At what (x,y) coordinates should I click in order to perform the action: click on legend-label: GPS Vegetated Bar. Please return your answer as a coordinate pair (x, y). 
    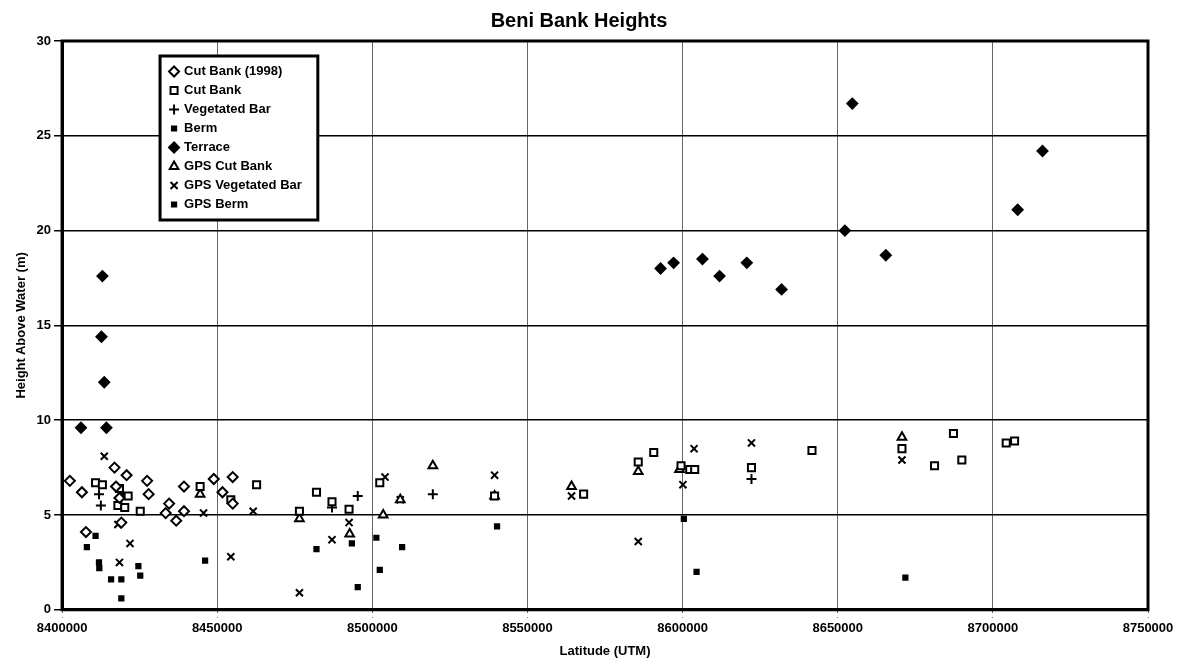
    Looking at the image, I should click on (243, 185).